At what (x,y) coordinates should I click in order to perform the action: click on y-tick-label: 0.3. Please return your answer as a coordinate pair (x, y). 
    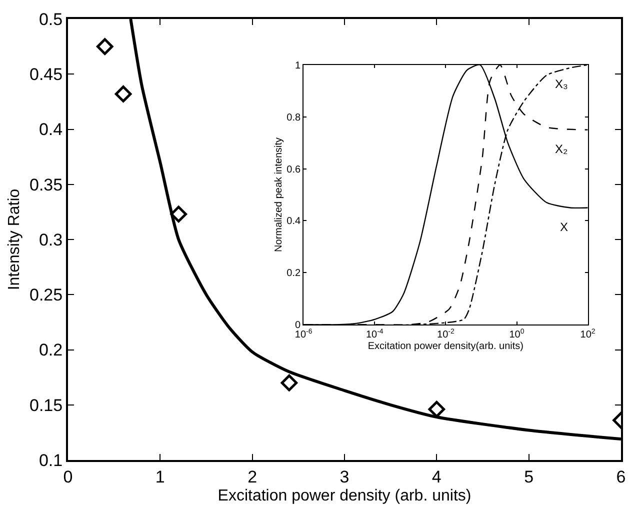
    Looking at the image, I should click on (50, 240).